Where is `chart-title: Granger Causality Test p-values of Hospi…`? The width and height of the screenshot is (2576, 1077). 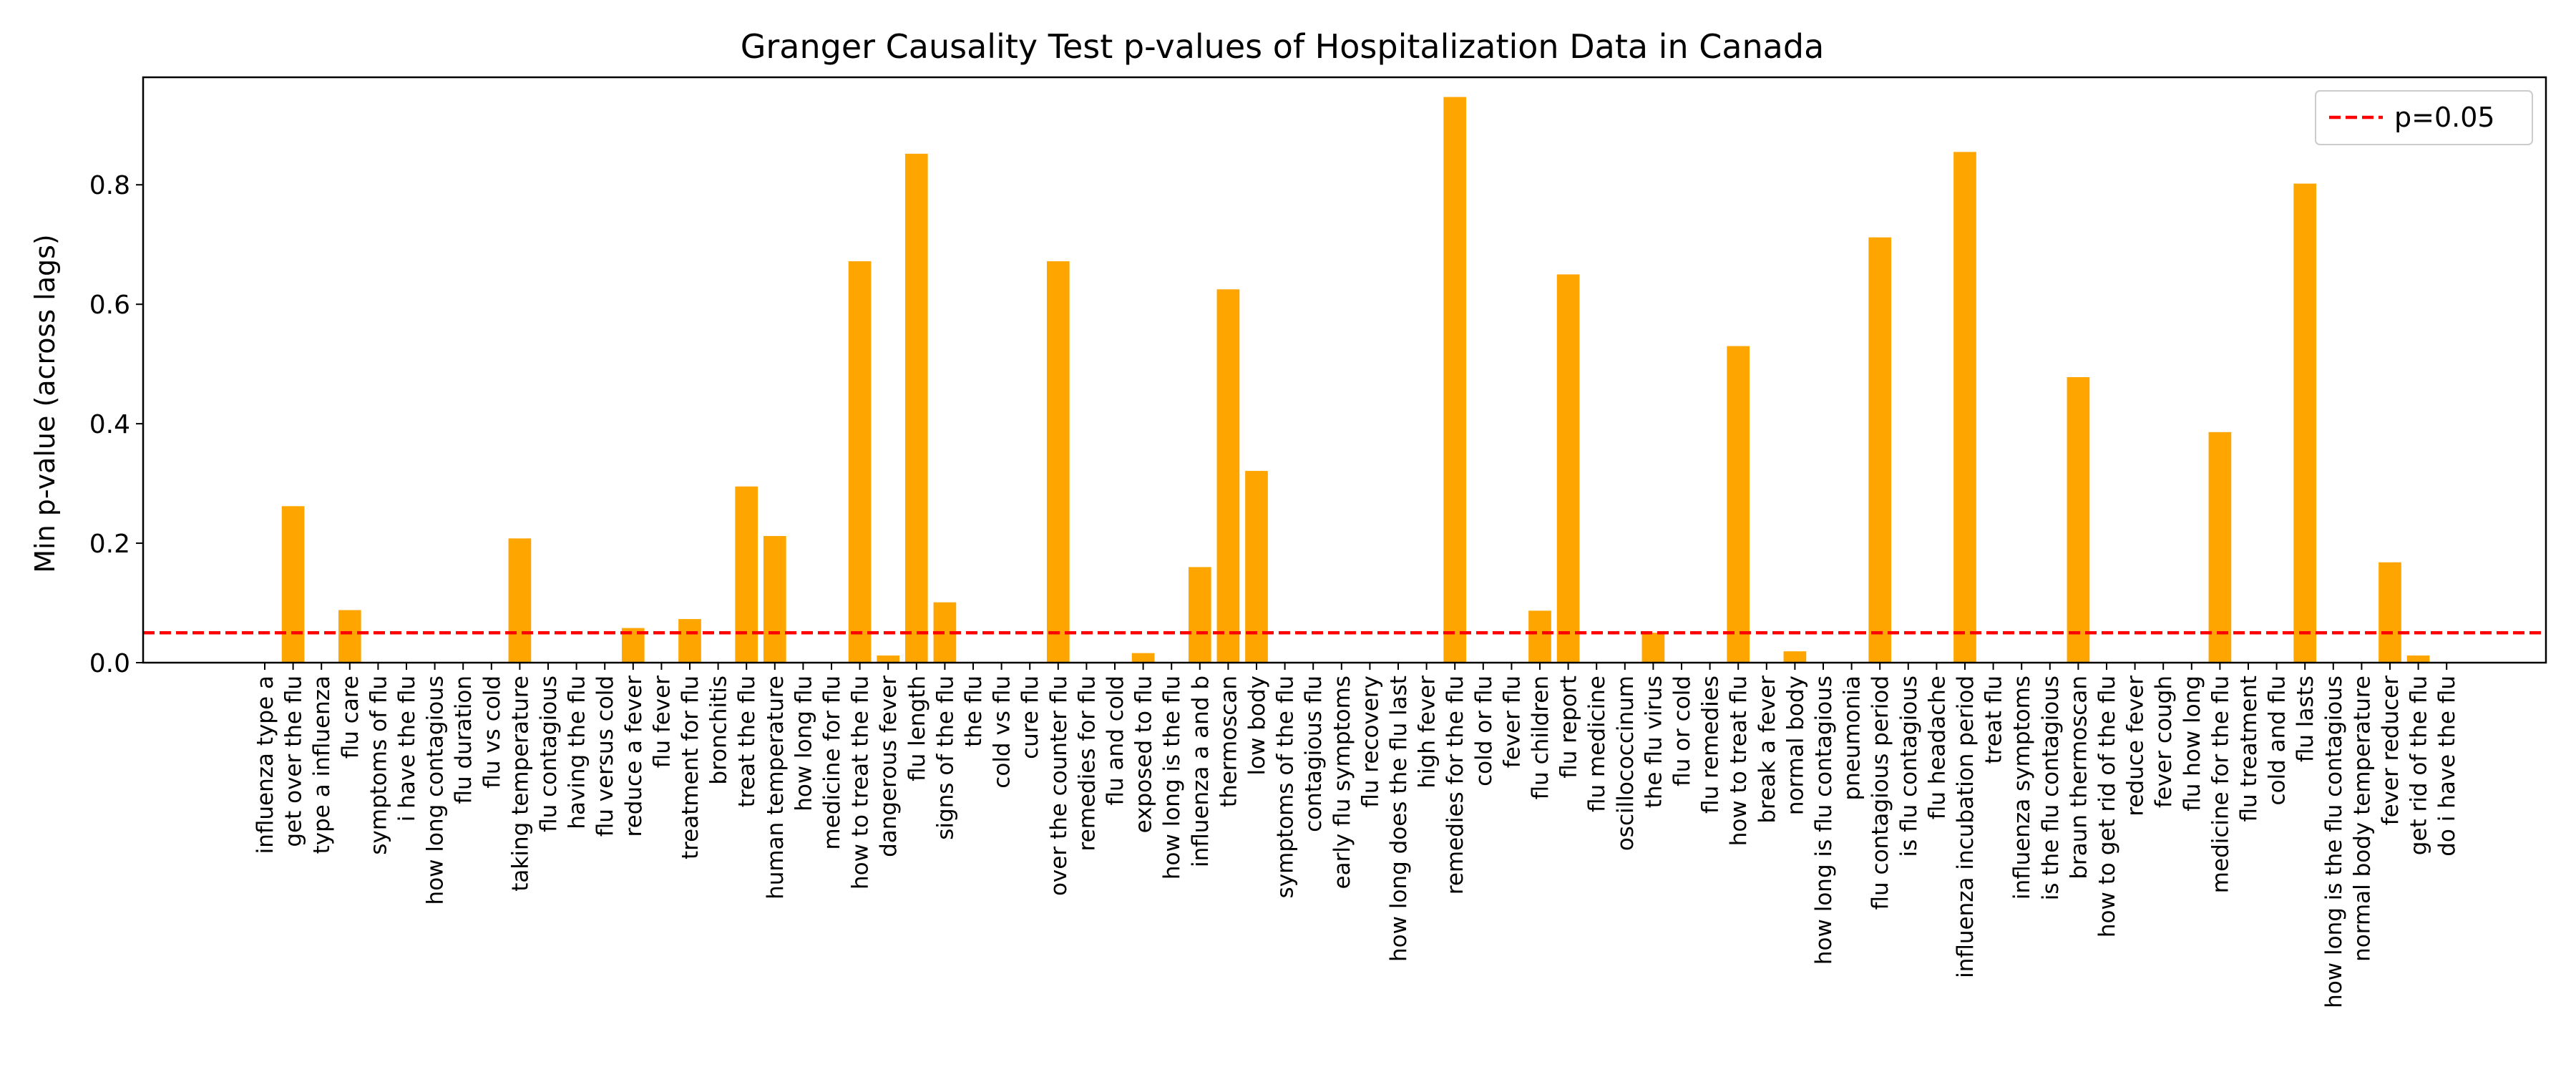
chart-title: Granger Causality Test p-values of Hospi… is located at coordinates (1283, 46).